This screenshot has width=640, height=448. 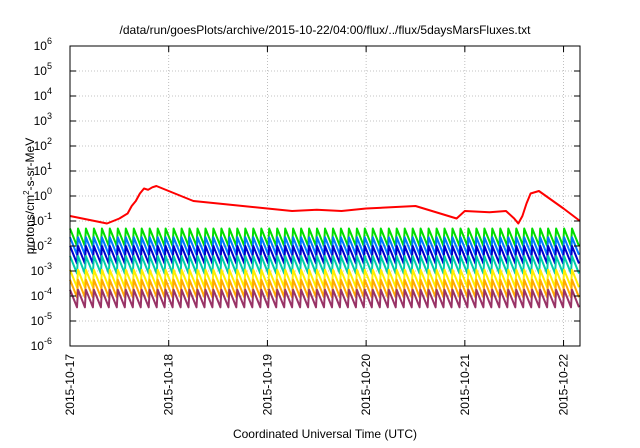 I want to click on x-tick-label: 2015-10-20, so click(x=366, y=385).